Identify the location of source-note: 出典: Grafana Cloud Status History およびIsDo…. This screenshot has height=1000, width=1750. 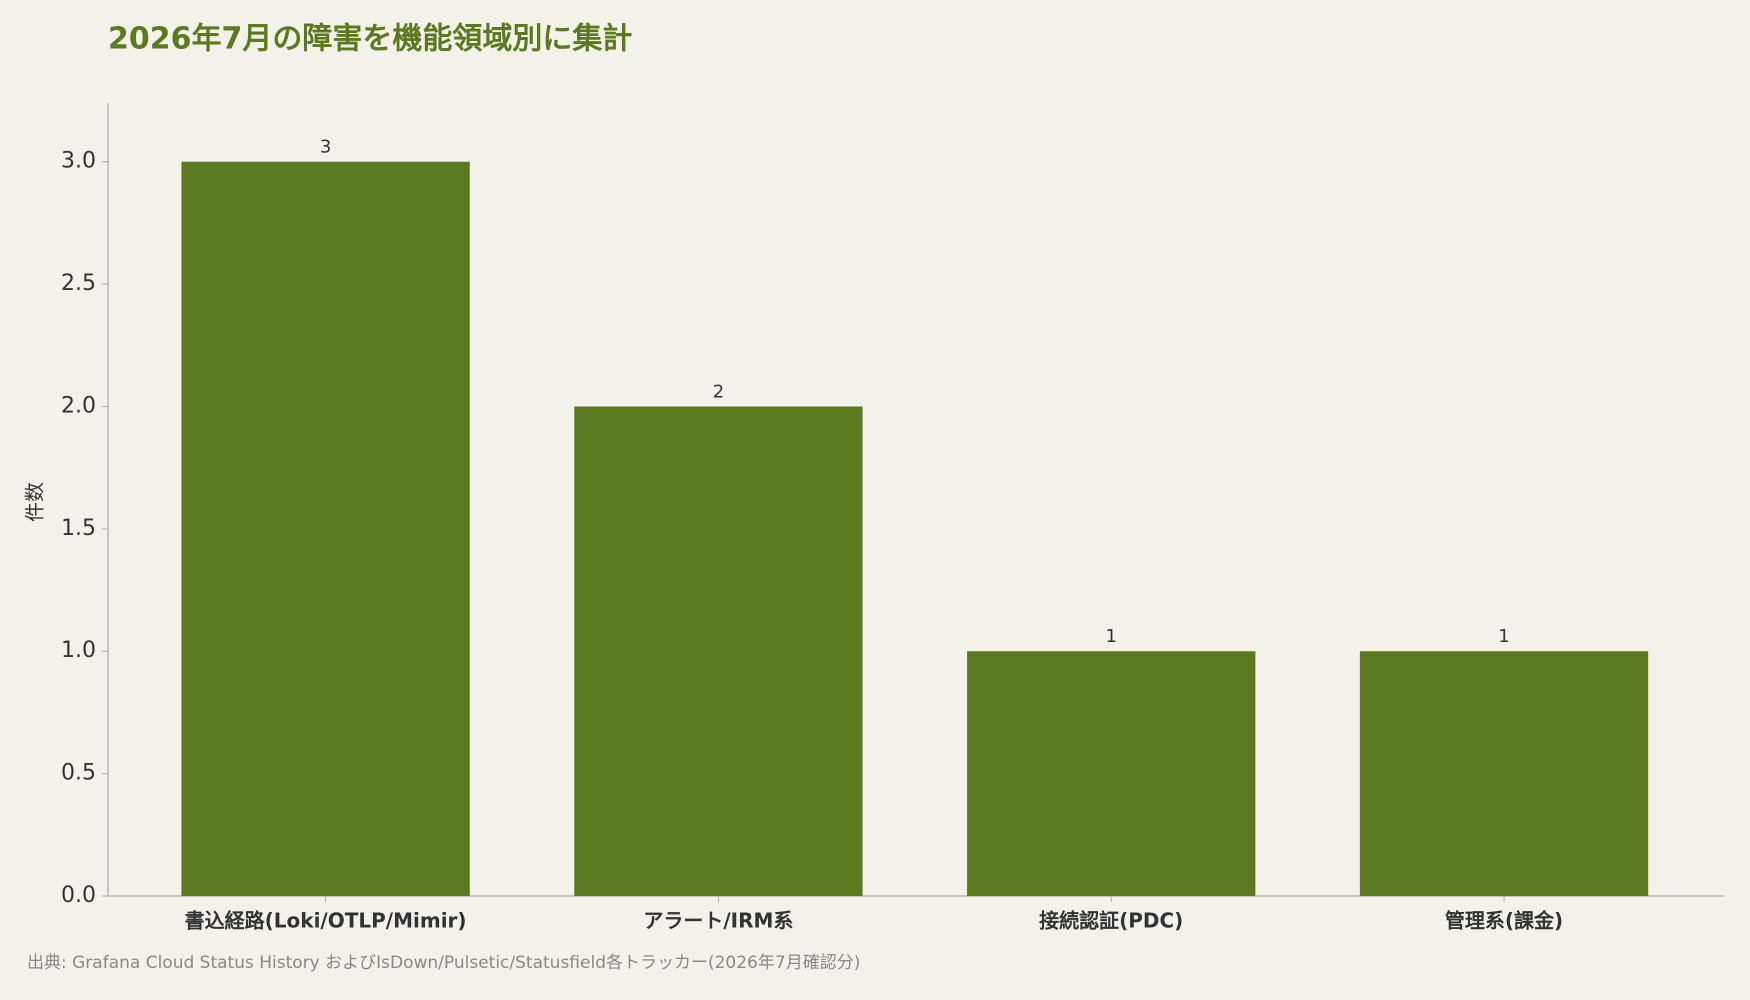
(443, 963).